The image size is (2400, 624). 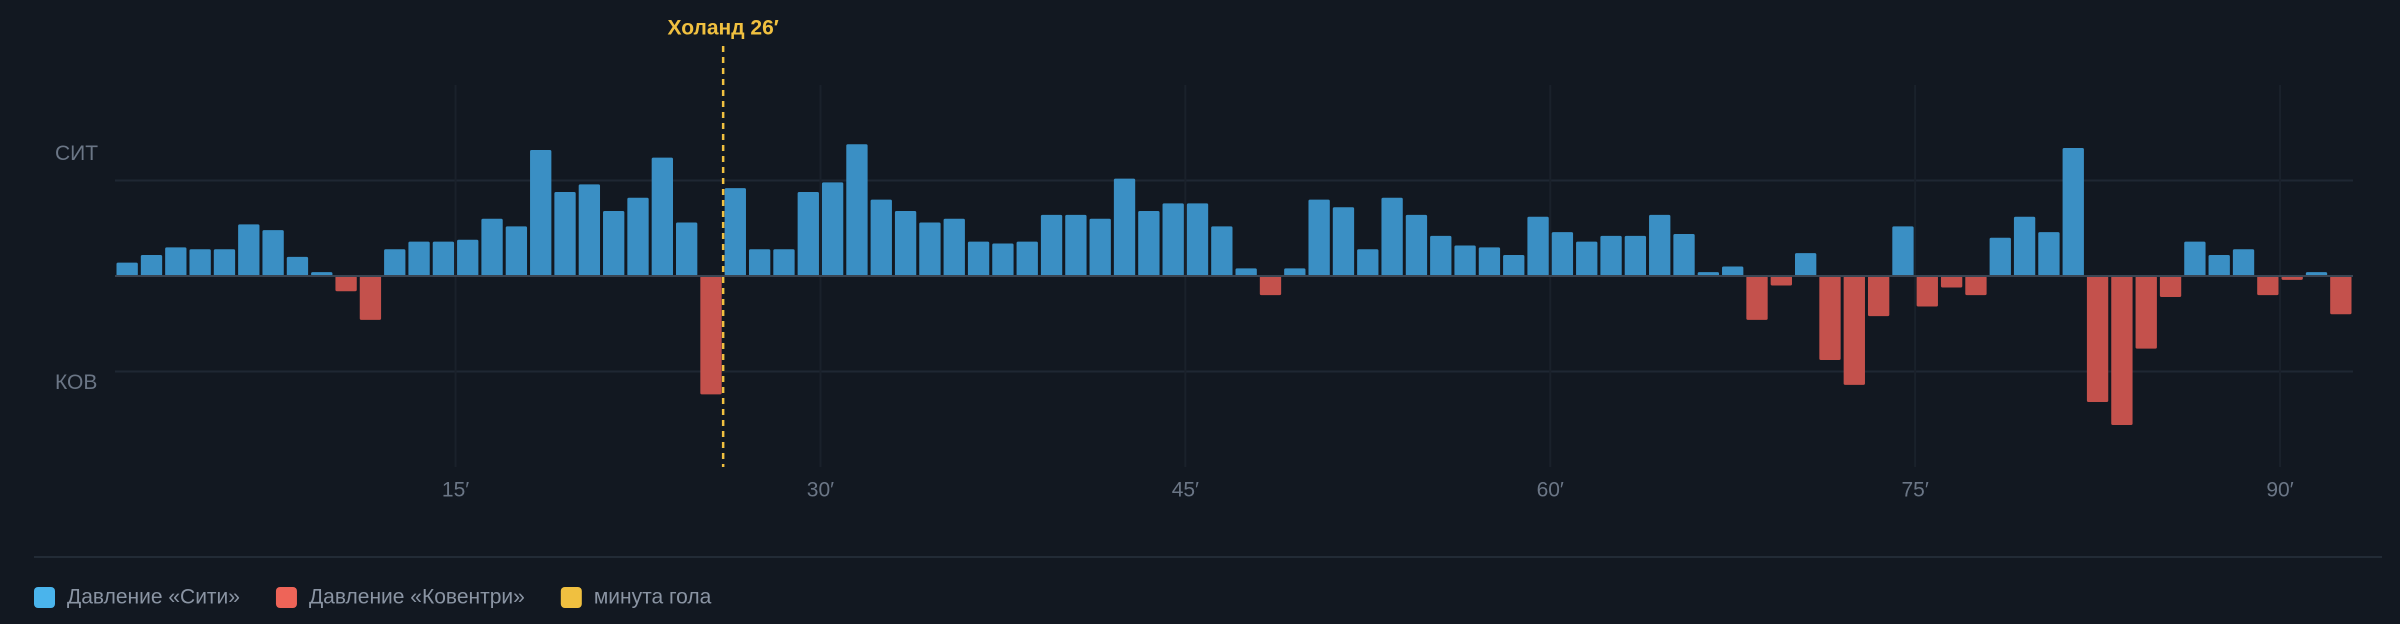 I want to click on x-tick-label: 30′, so click(x=820, y=490).